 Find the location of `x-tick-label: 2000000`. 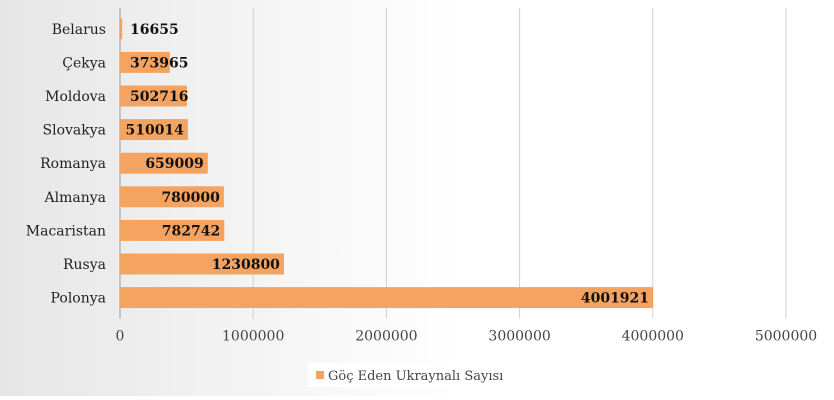

x-tick-label: 2000000 is located at coordinates (386, 336).